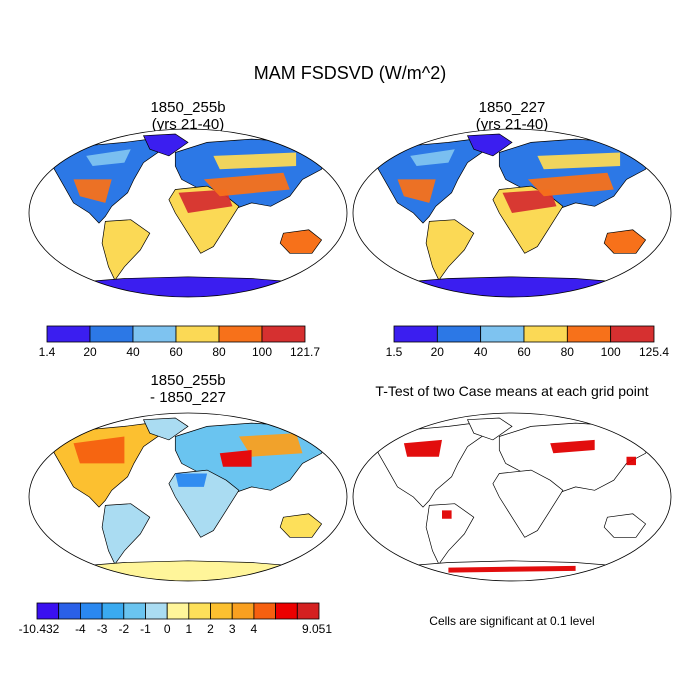 The height and width of the screenshot is (700, 700). What do you see at coordinates (123, 629) in the screenshot?
I see `colorbar-tick-label: -2` at bounding box center [123, 629].